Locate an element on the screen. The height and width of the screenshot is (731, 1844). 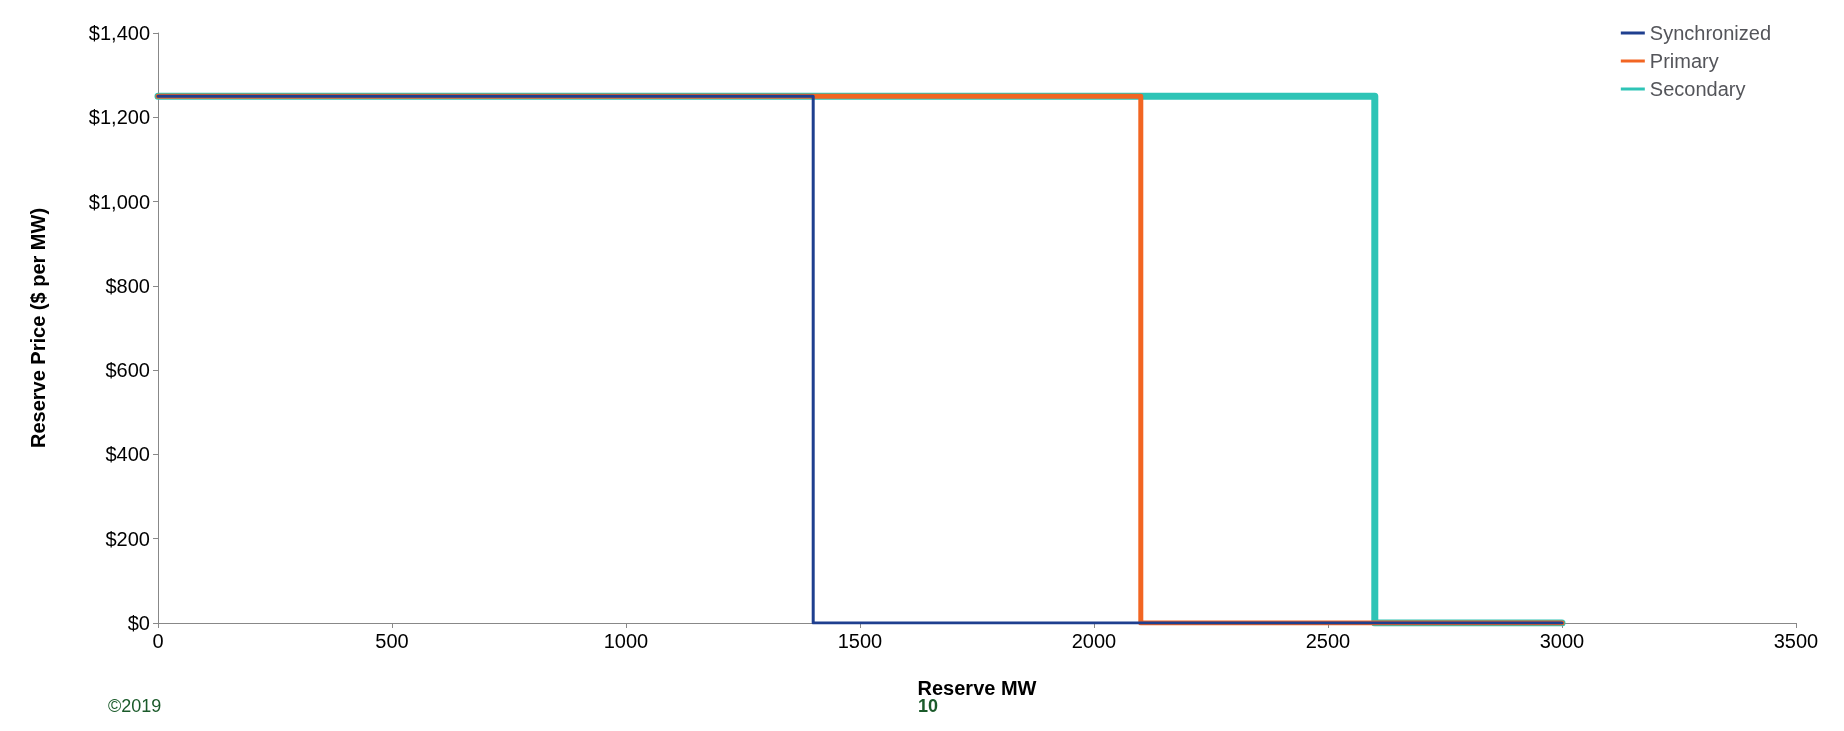
legend-label: Secondary is located at coordinates (1697, 89).